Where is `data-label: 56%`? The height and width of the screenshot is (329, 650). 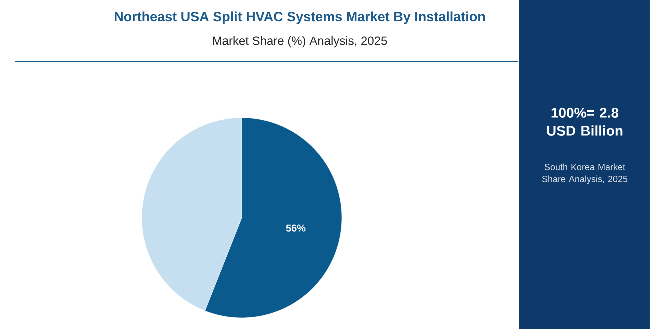 data-label: 56% is located at coordinates (296, 228).